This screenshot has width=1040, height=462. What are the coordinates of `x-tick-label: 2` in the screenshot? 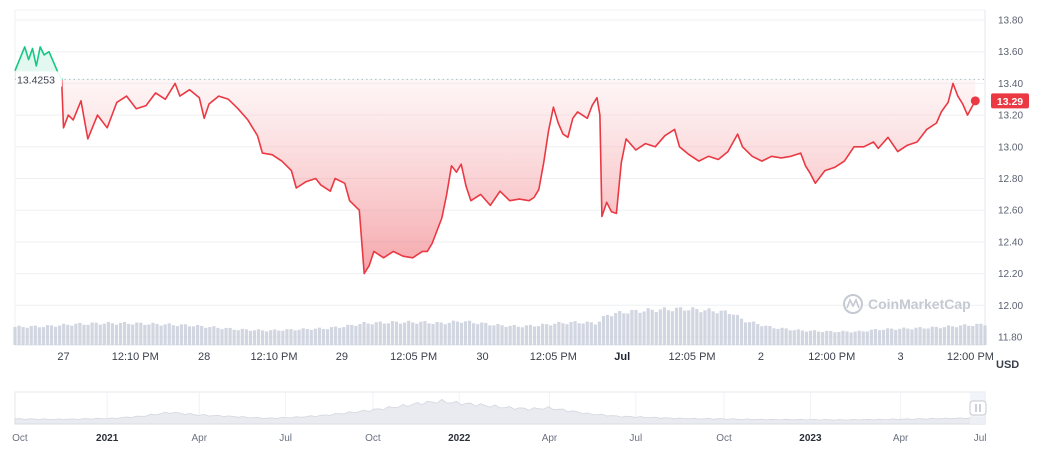 It's located at (761, 357).